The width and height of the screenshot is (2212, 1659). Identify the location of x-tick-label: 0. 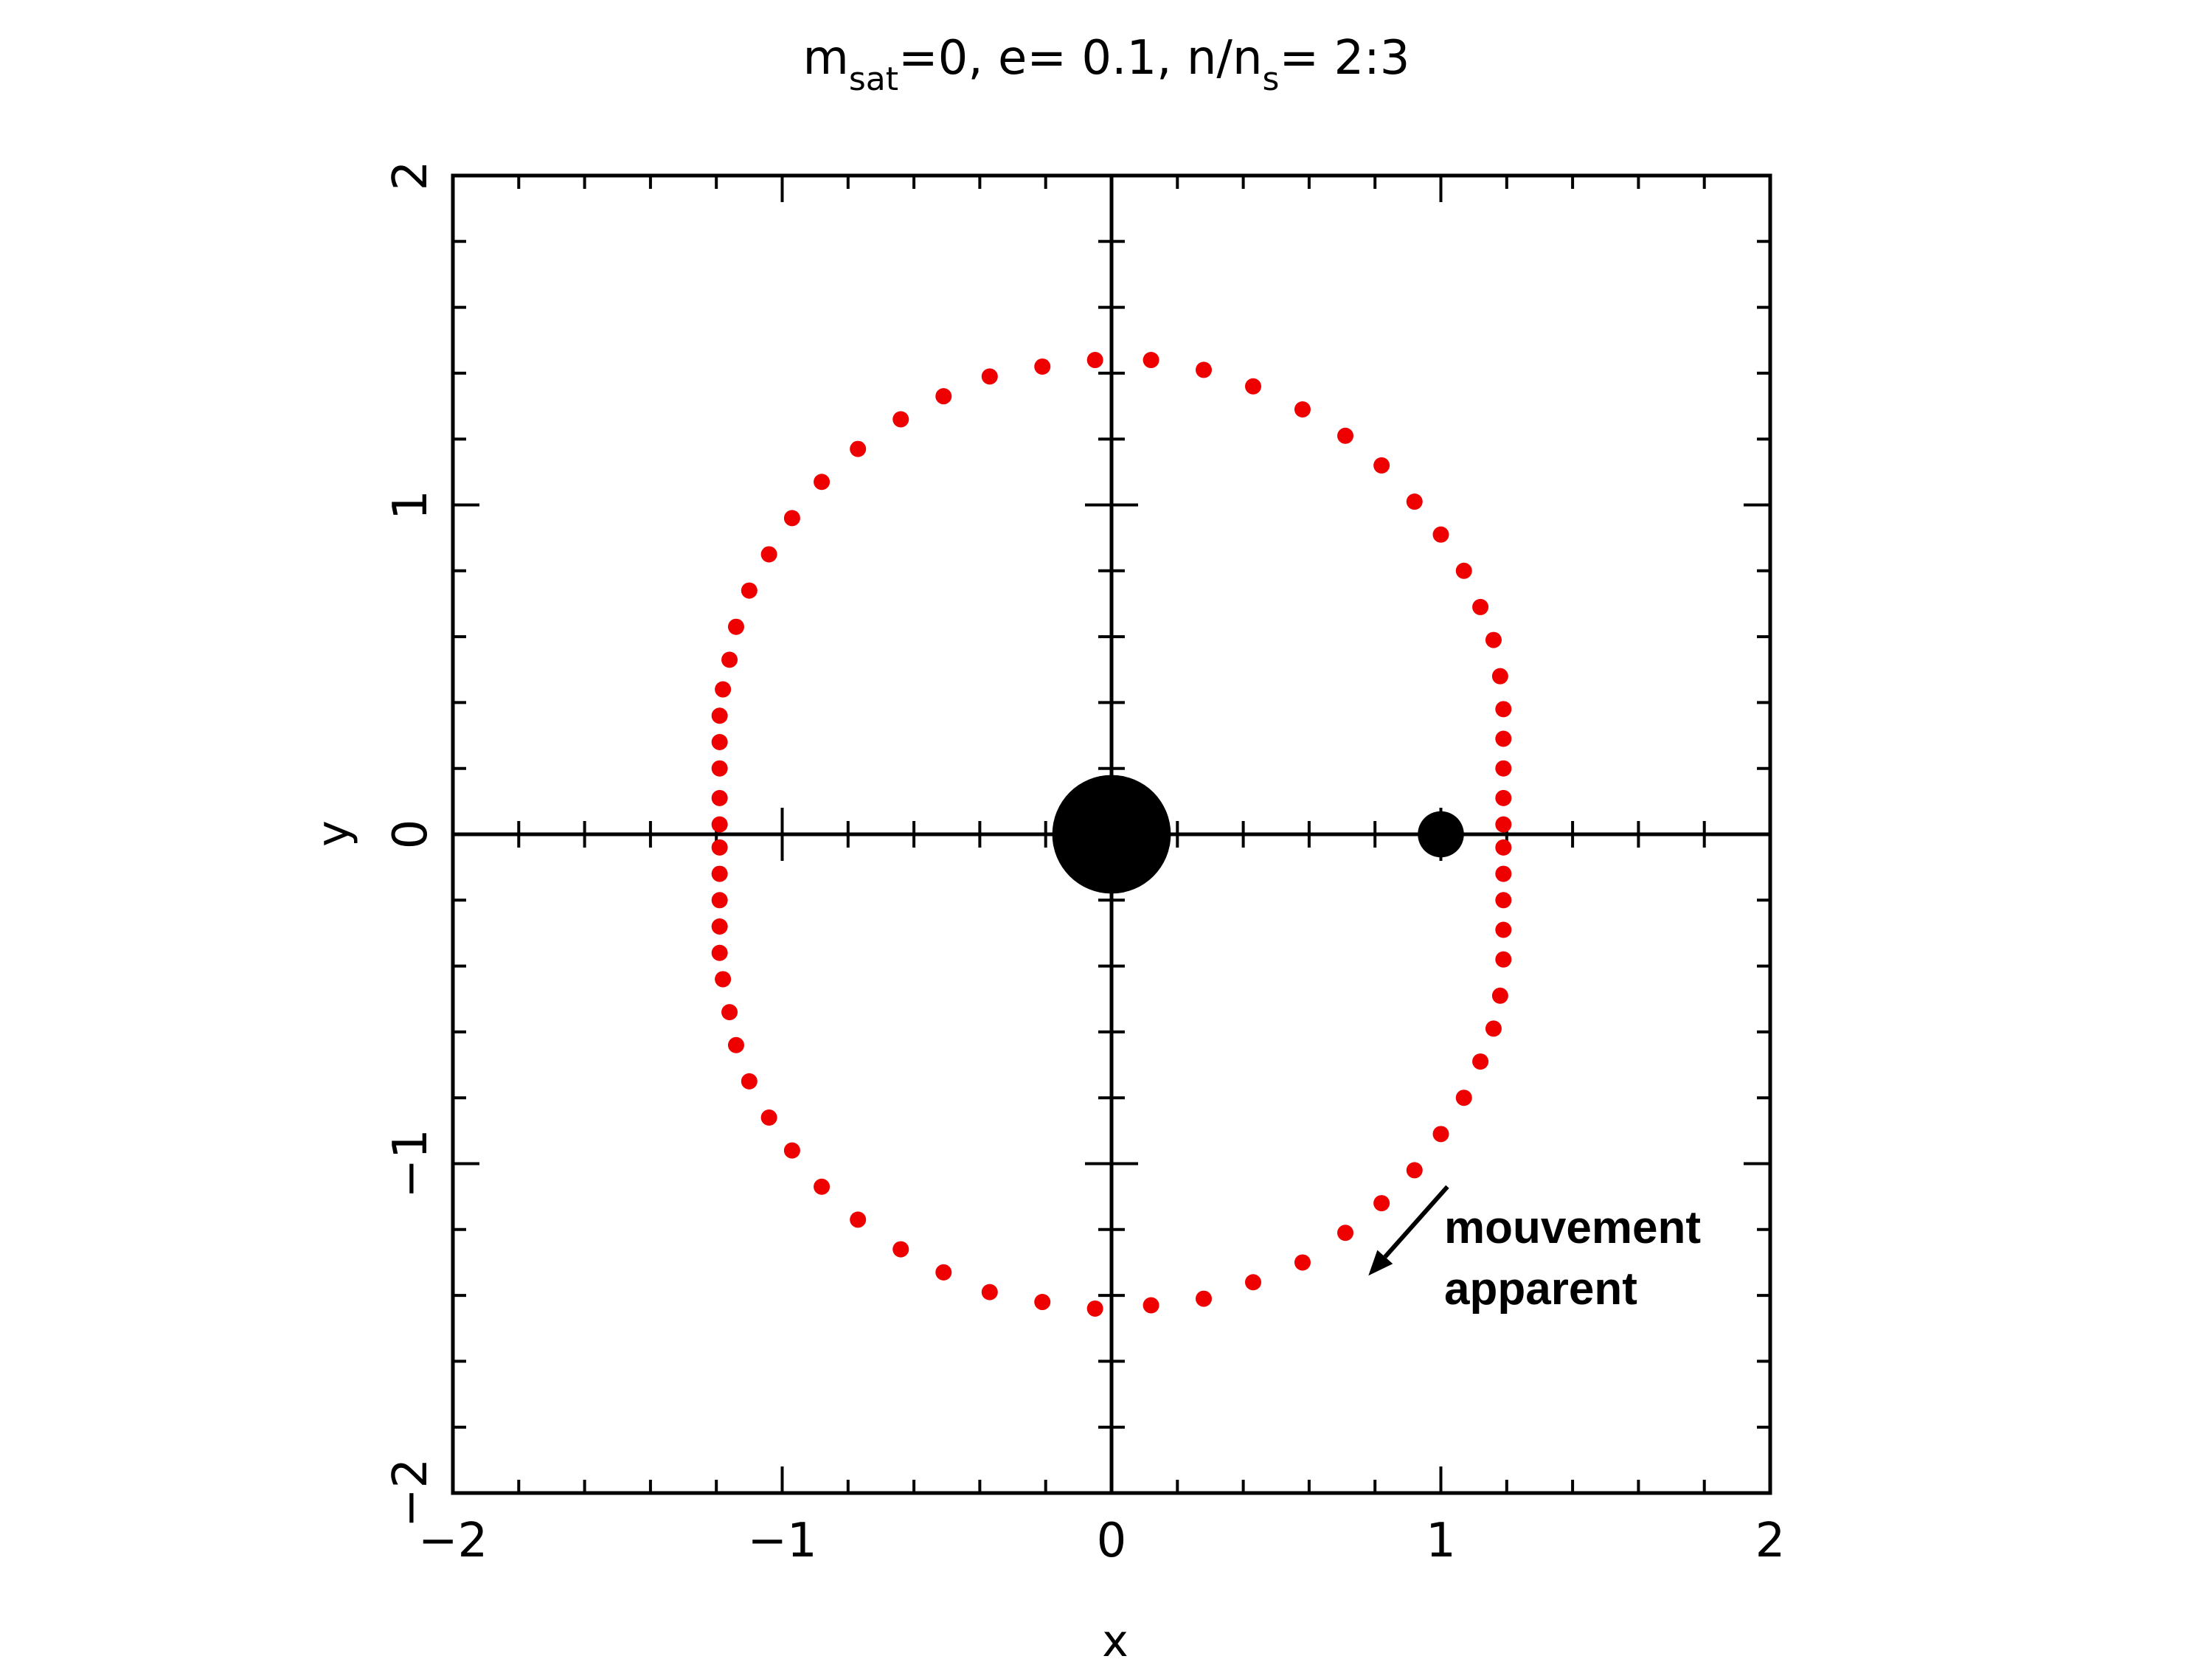
(1112, 1541).